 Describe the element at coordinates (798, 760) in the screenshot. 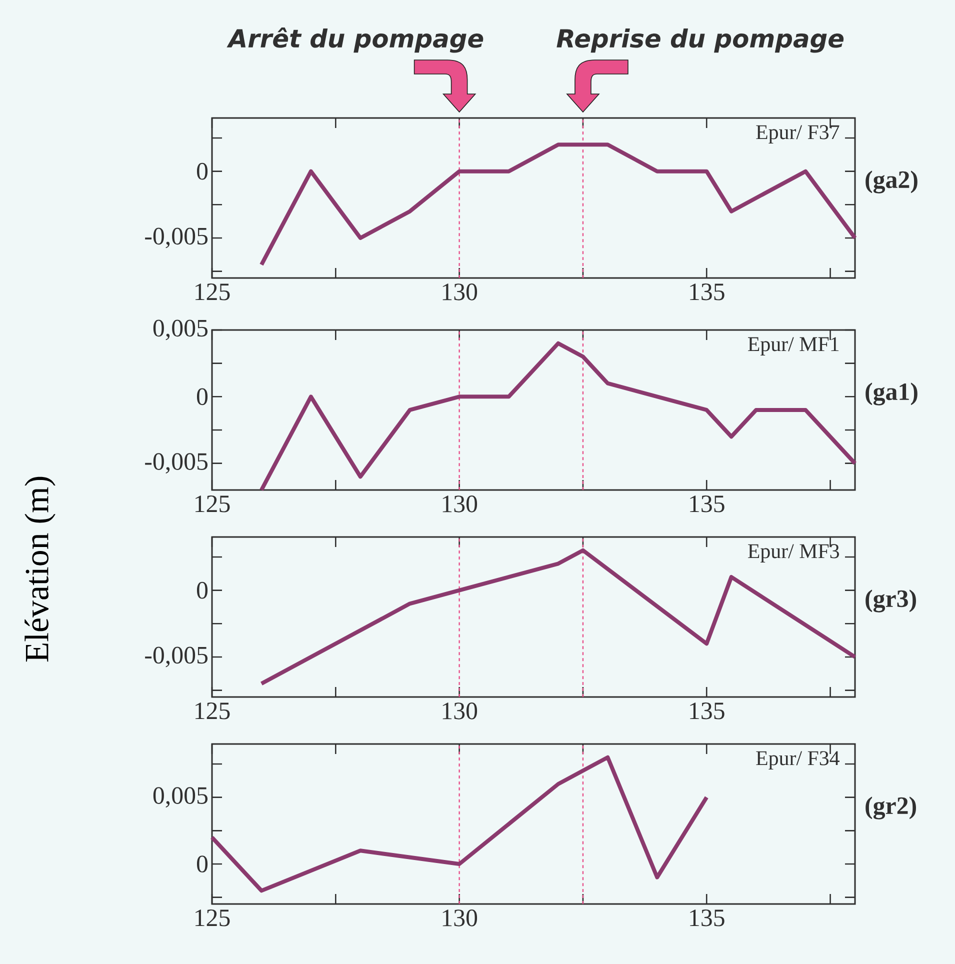

I see `annotation: Epur/ F34` at that location.